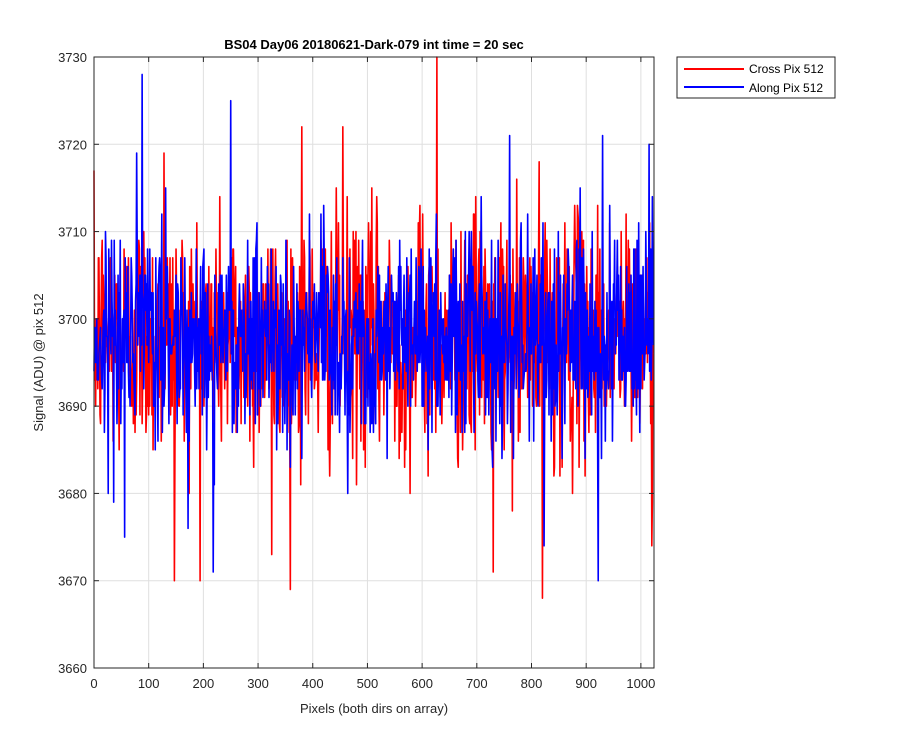 Image resolution: width=900 pixels, height=750 pixels. Describe the element at coordinates (204, 683) in the screenshot. I see `x-tick-label: 200` at that location.